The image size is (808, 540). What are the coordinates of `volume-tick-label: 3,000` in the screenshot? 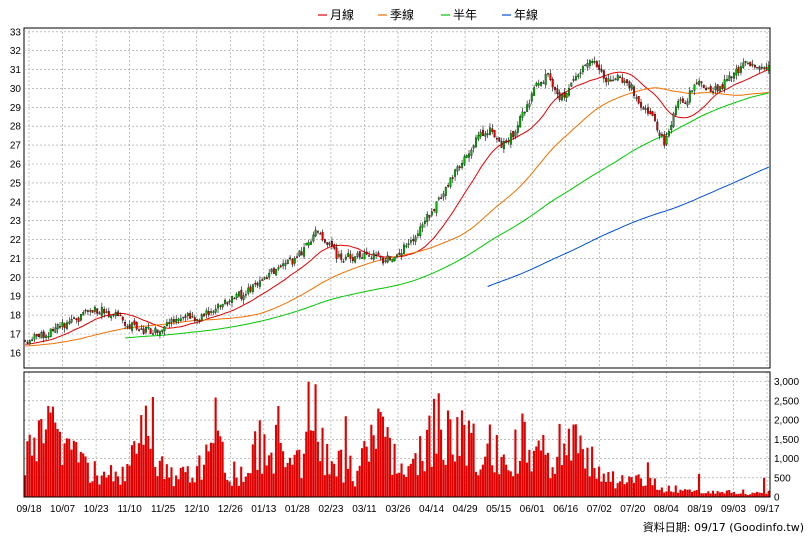 It's located at (786, 382).